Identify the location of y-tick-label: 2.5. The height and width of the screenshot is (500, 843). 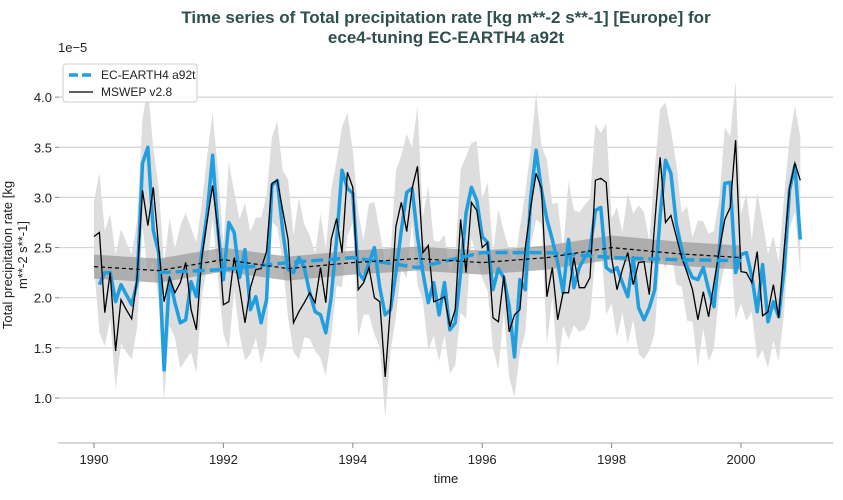
(43, 248).